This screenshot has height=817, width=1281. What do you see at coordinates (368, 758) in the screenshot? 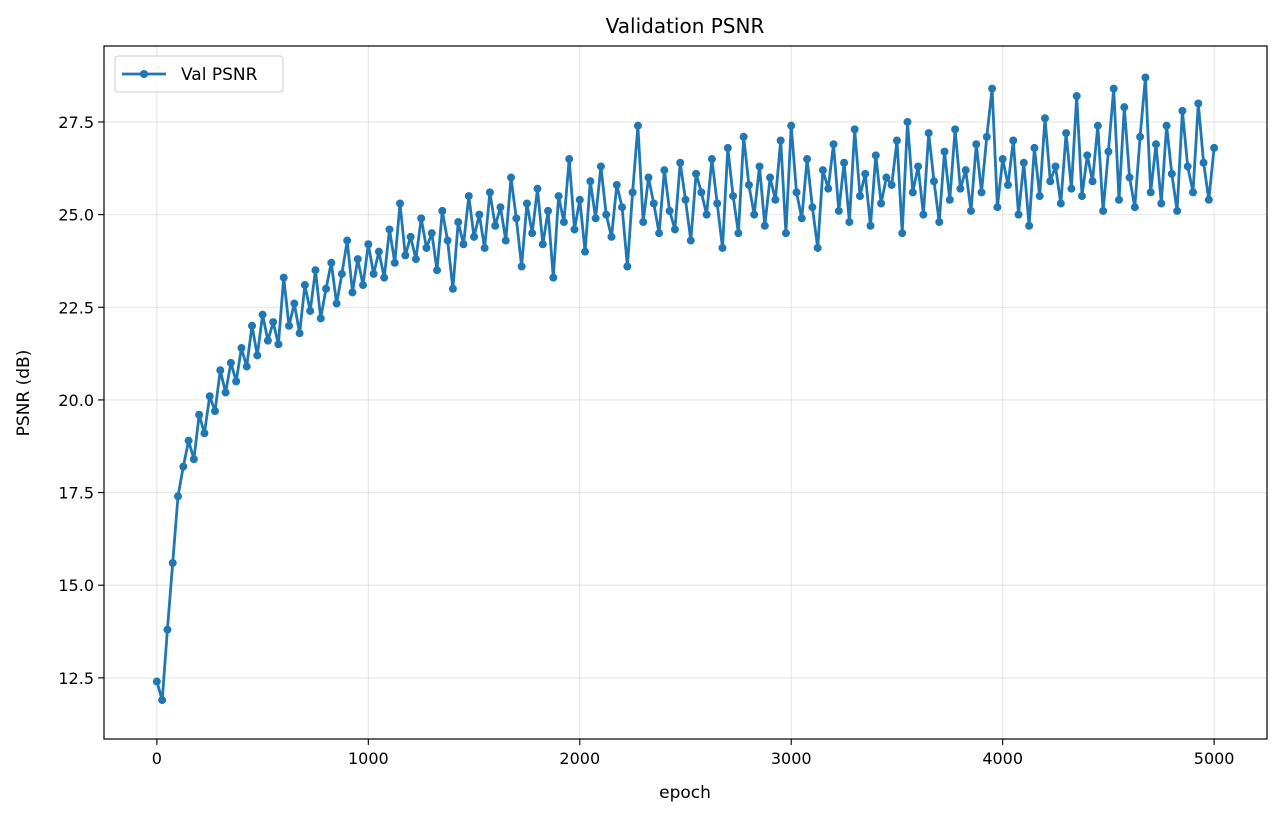
I see `x-tick-label: 1000` at bounding box center [368, 758].